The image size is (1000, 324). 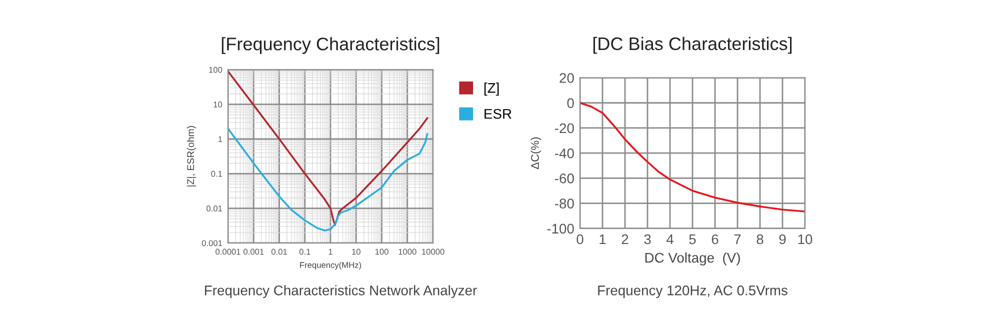 I want to click on x-tick-label: 100, so click(x=381, y=251).